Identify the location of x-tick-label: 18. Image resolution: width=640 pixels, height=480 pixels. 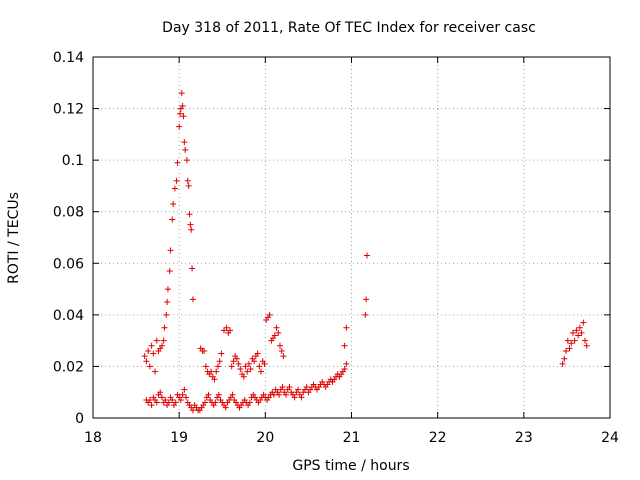
(93, 438).